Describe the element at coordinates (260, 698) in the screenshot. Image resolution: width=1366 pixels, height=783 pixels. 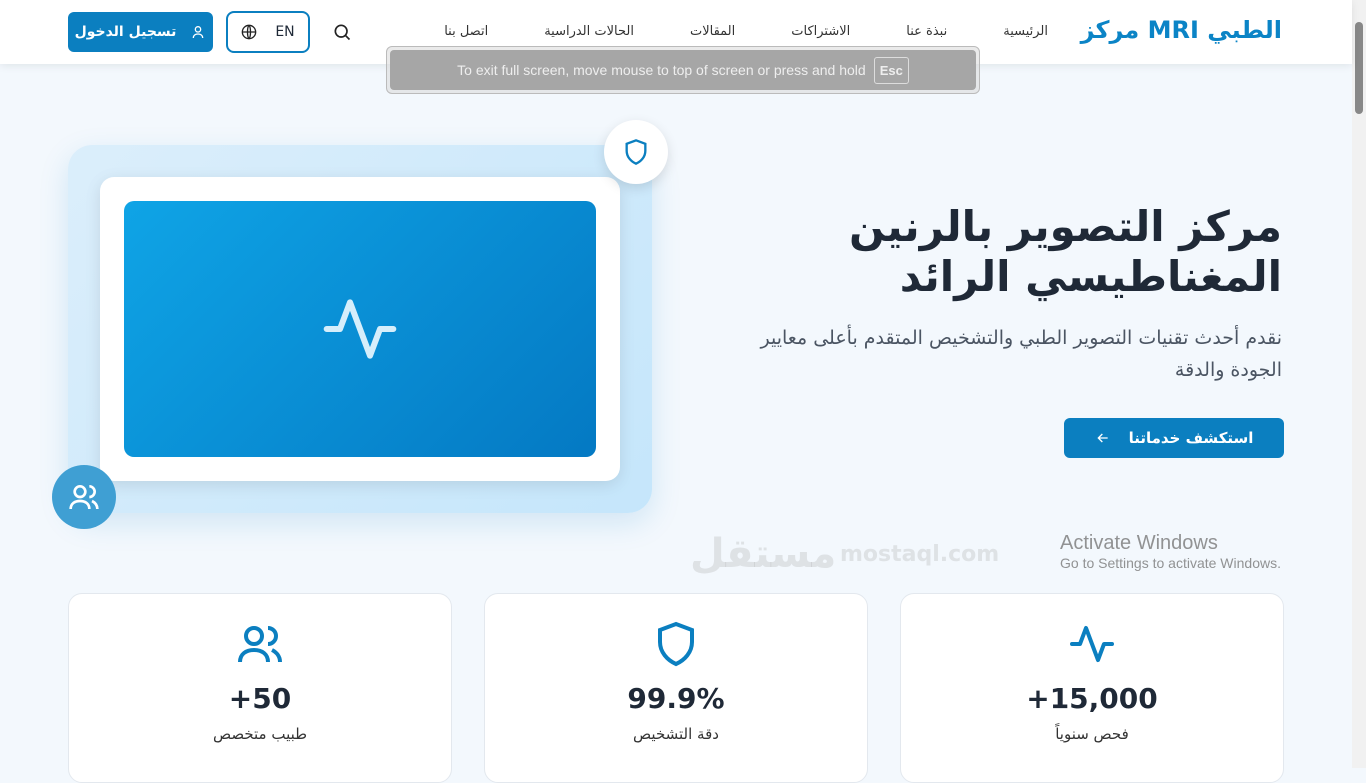
I see `stat-value: +50` at that location.